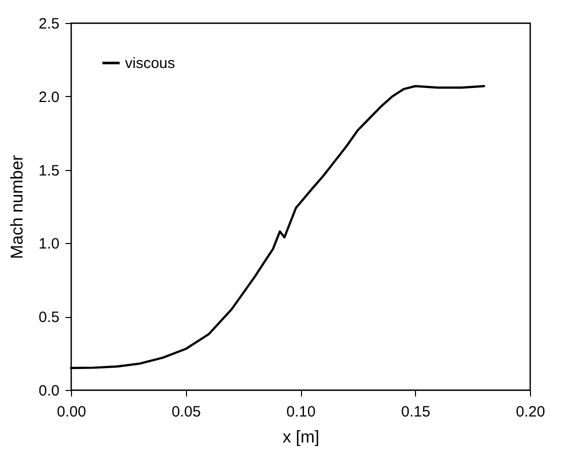 The image size is (565, 450). I want to click on y-tick-label: 2.0, so click(49, 97).